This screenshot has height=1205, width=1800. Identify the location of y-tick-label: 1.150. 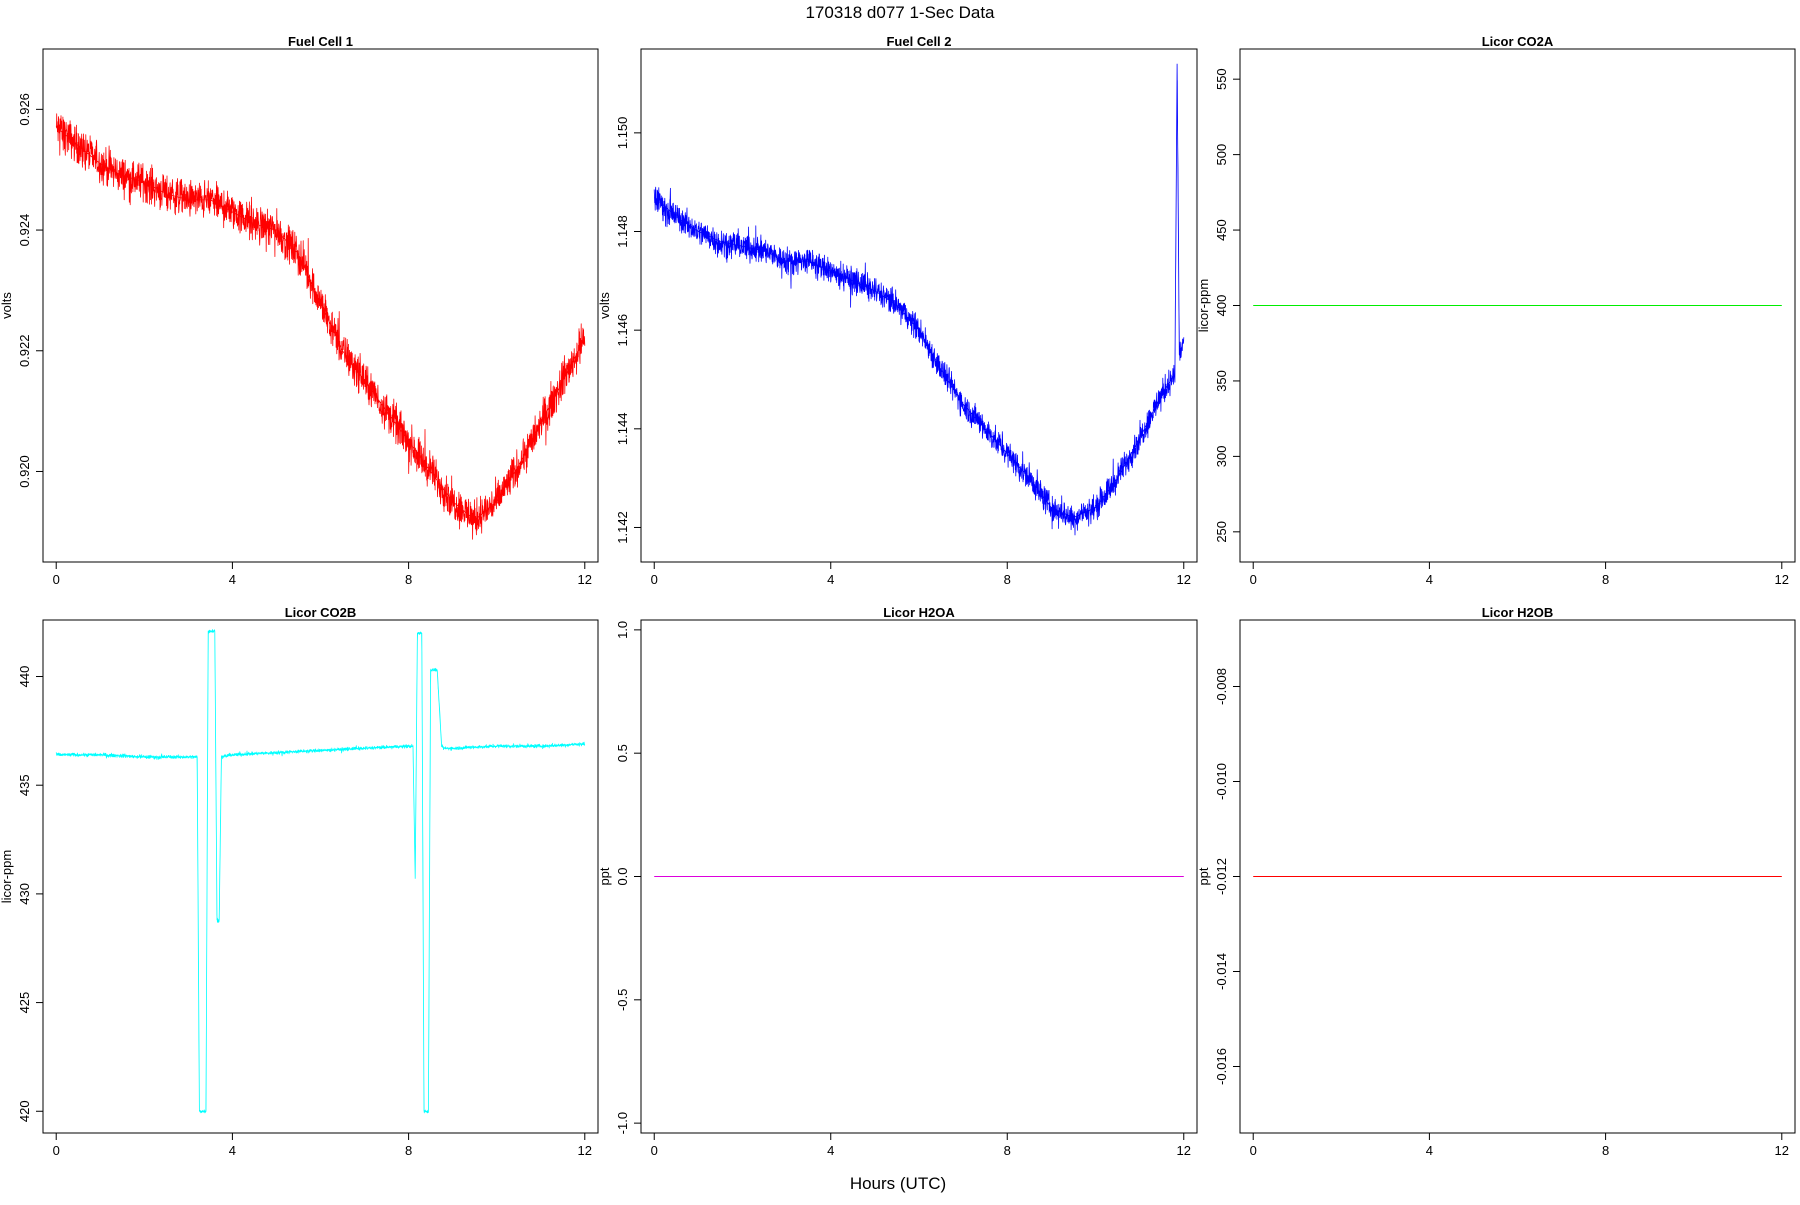
(622, 133).